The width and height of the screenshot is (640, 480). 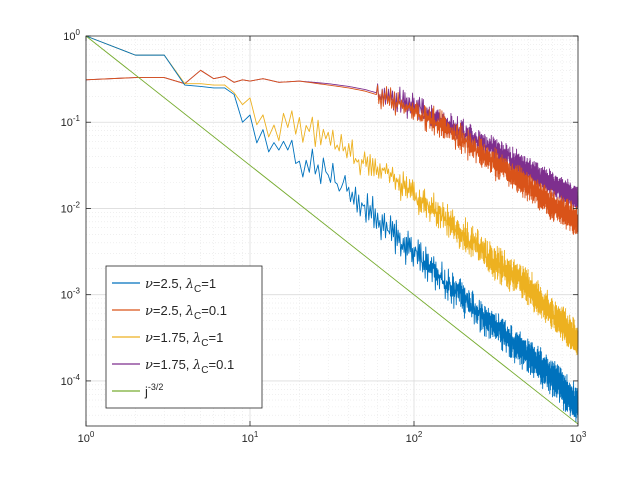 I want to click on x-tick-label: 10², so click(x=414, y=437).